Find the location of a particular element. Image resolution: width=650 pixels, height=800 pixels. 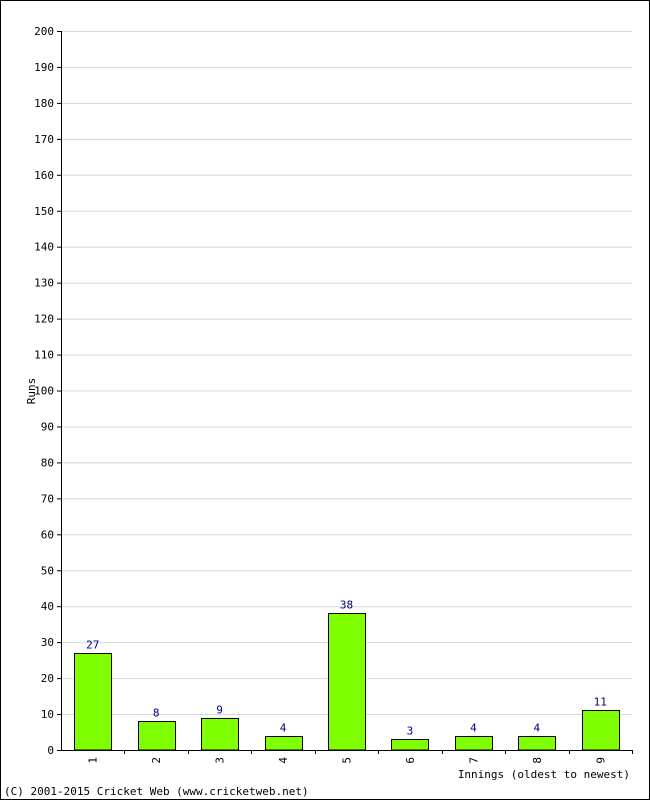

data-label: 3 is located at coordinates (410, 731).